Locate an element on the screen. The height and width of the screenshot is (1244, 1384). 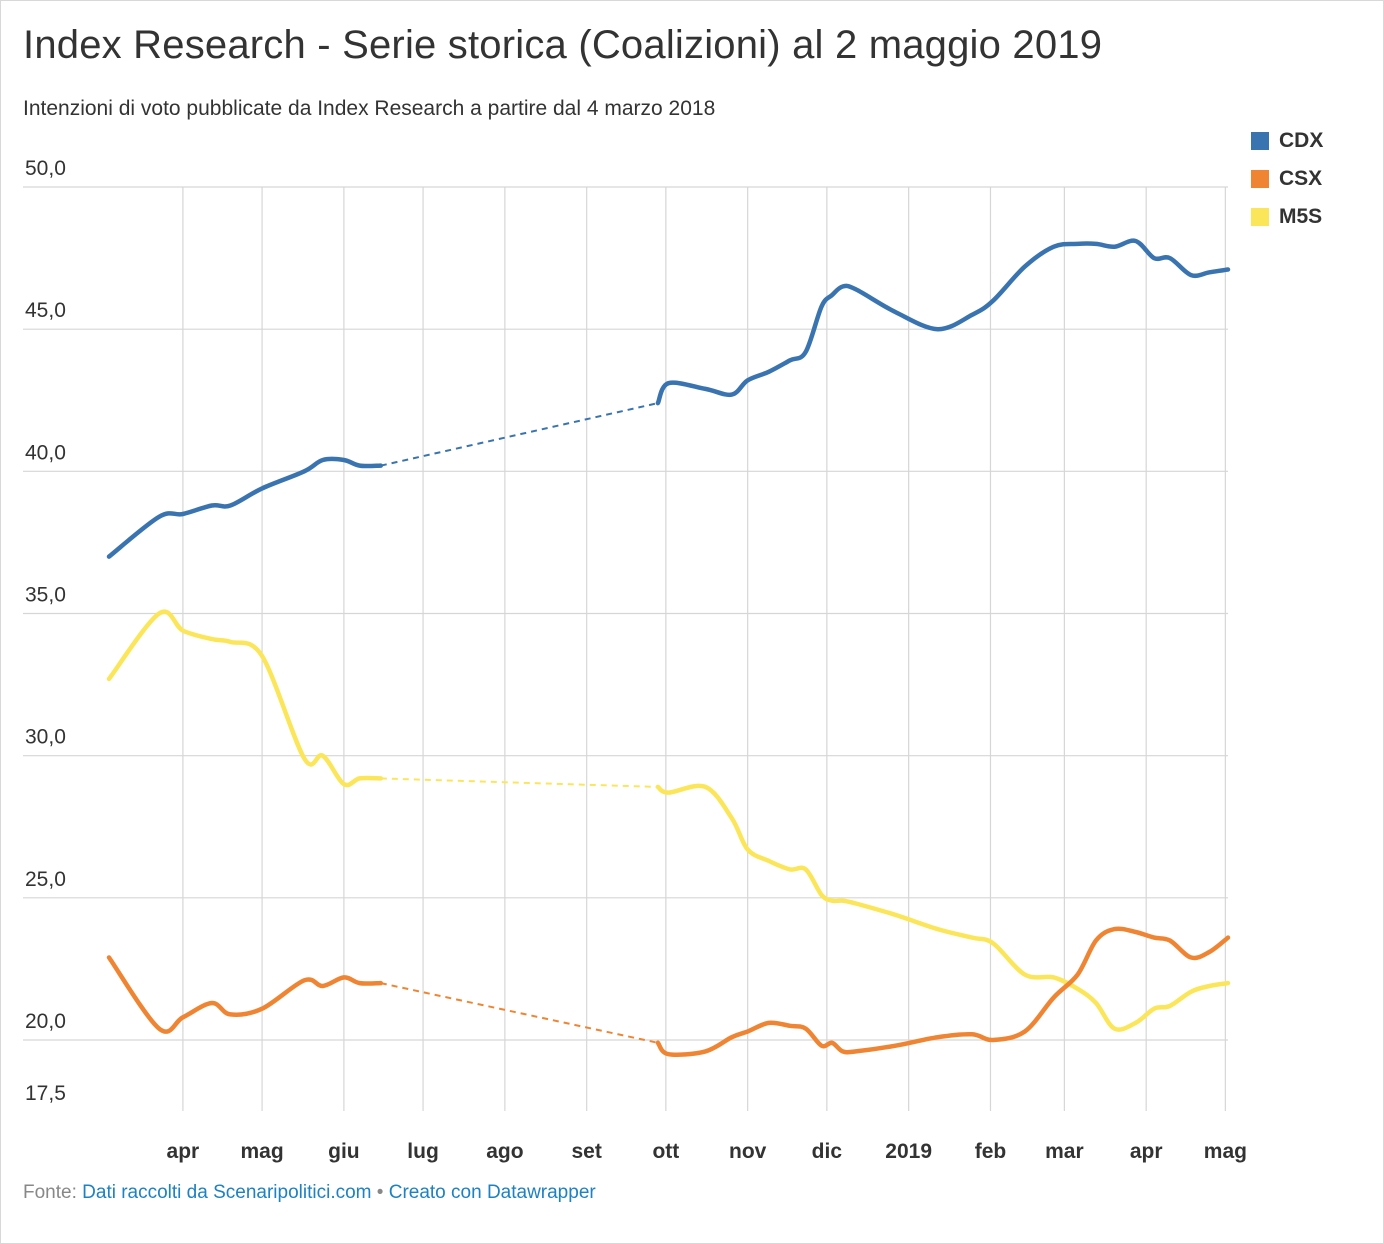
legend-swatch-m5s is located at coordinates (1260, 217).